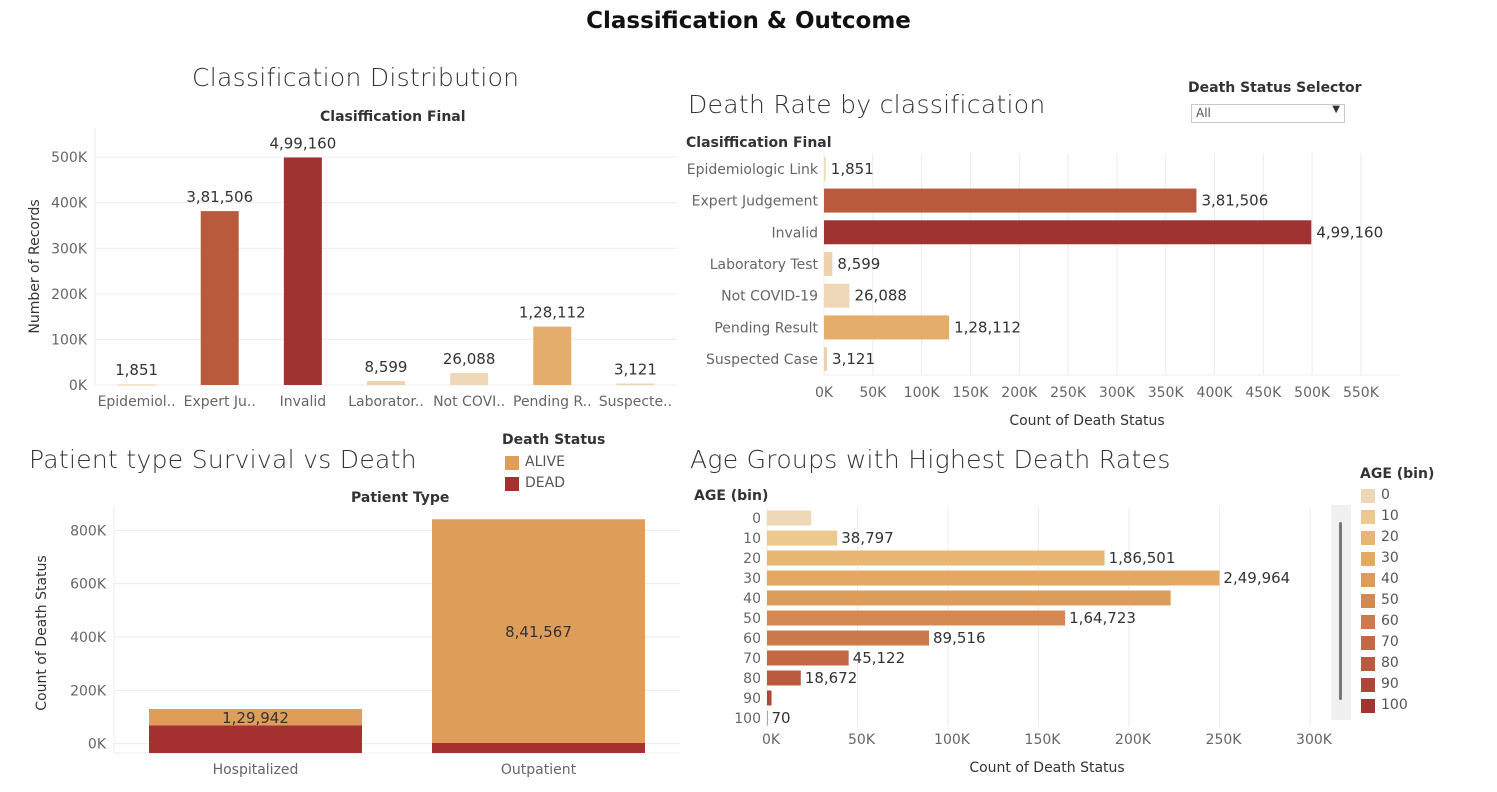 The image size is (1497, 792). I want to click on age-legend-label: 90, so click(1390, 684).